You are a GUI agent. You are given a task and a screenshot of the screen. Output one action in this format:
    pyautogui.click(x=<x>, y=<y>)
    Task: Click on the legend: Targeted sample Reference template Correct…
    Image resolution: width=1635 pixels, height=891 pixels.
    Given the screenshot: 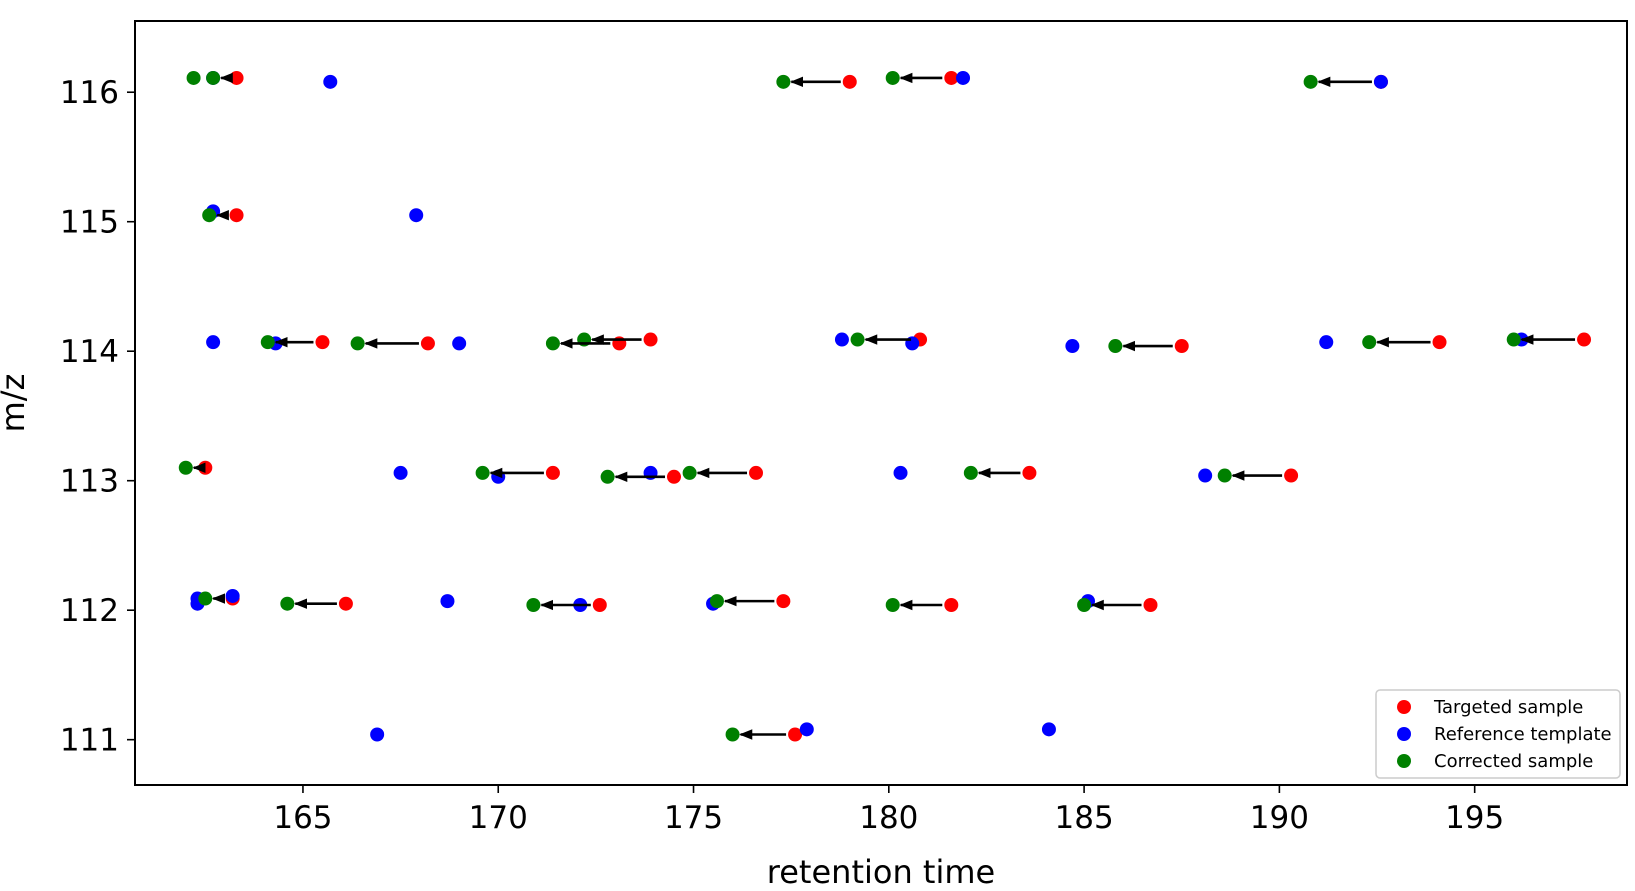 What is the action you would take?
    pyautogui.click(x=1498, y=734)
    